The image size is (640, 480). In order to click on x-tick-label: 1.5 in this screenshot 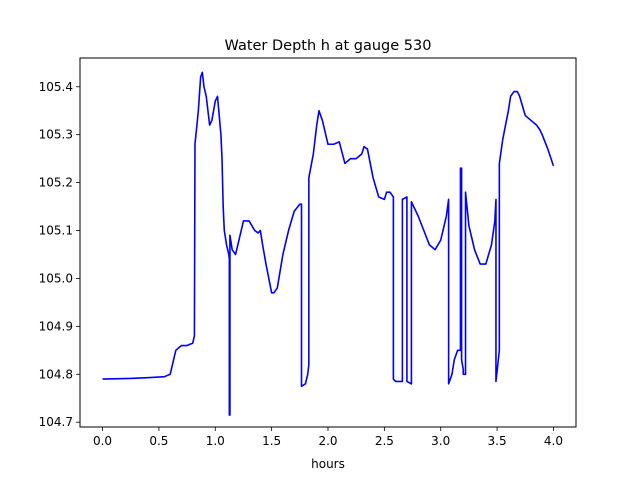, I will do `click(271, 441)`.